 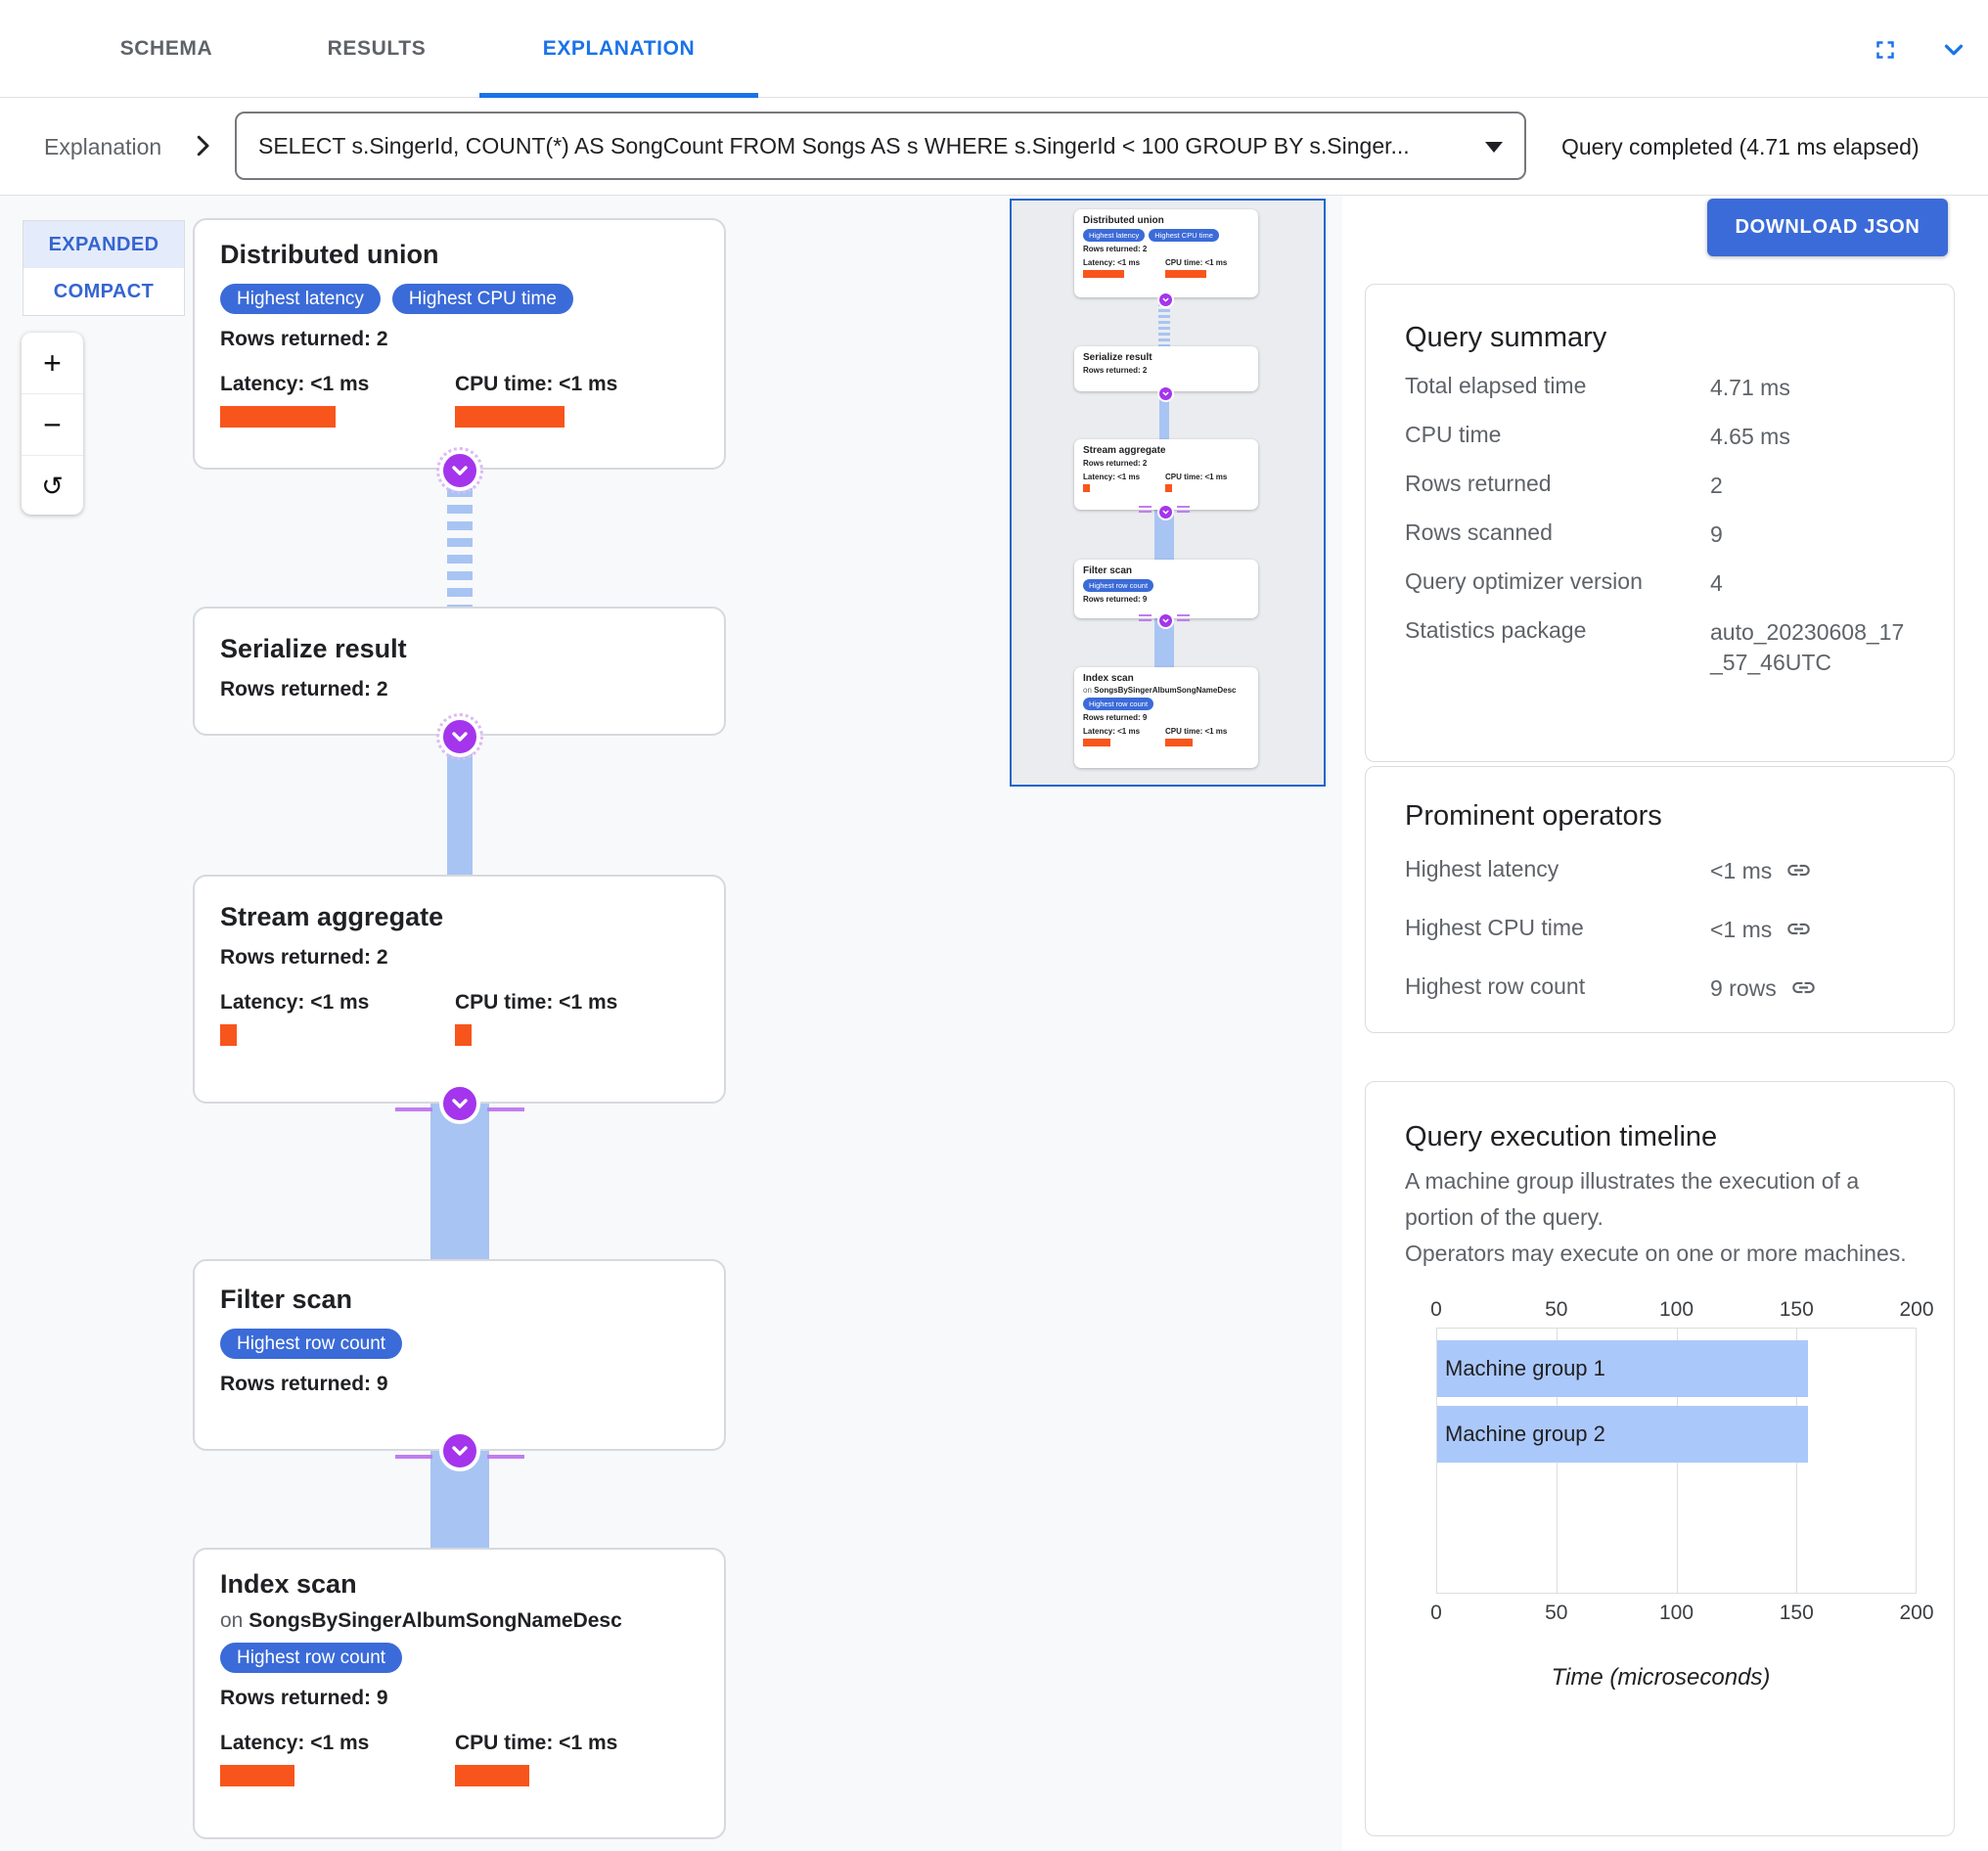 What do you see at coordinates (1661, 1678) in the screenshot?
I see `x-axis-title: Time (microseconds)` at bounding box center [1661, 1678].